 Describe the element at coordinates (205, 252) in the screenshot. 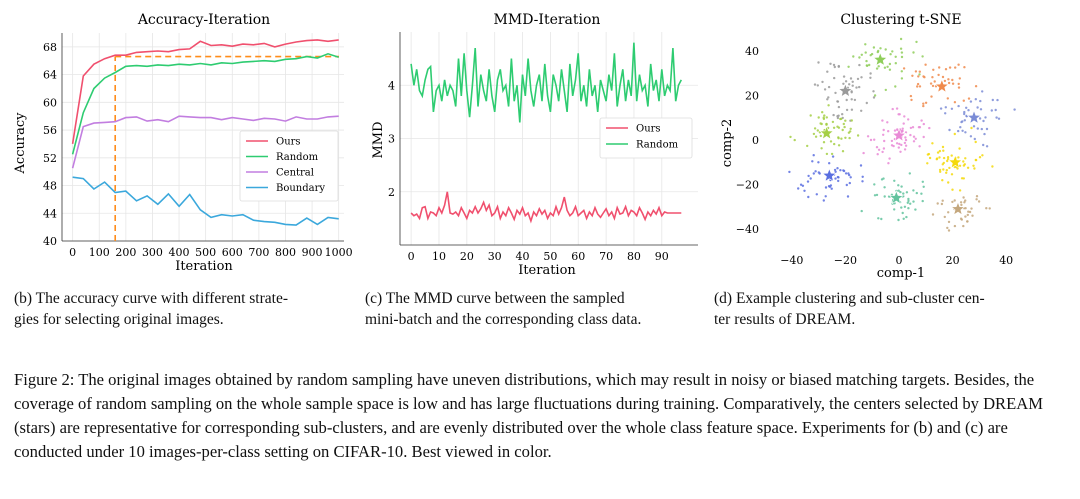

I see `x-tick-label: 500` at that location.